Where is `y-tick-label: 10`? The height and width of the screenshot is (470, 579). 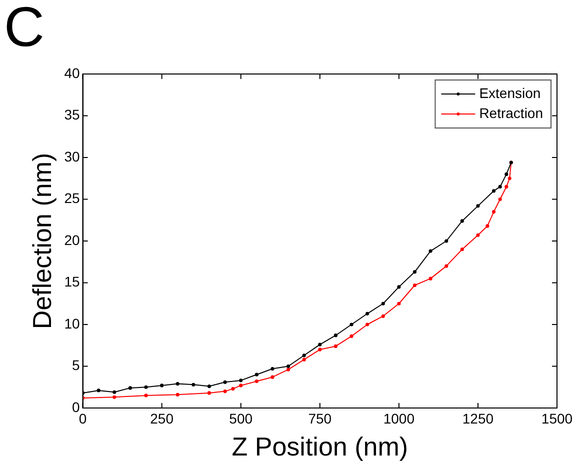 y-tick-label: 10 is located at coordinates (72, 323).